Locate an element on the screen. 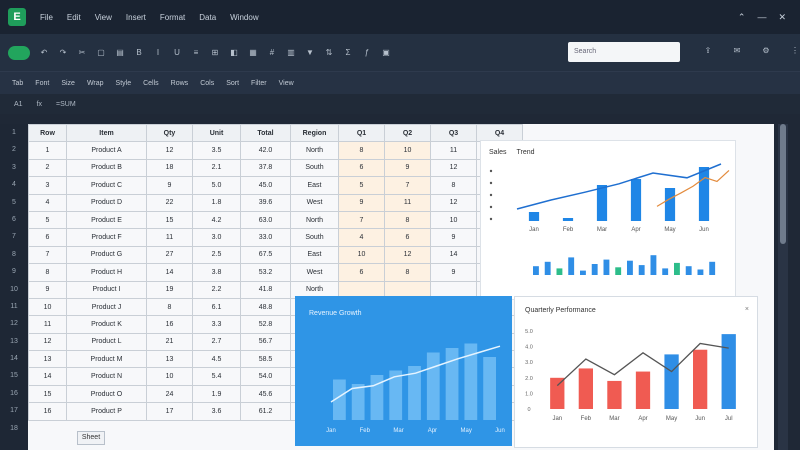  more-icon: ⋮ is located at coordinates (795, 50).